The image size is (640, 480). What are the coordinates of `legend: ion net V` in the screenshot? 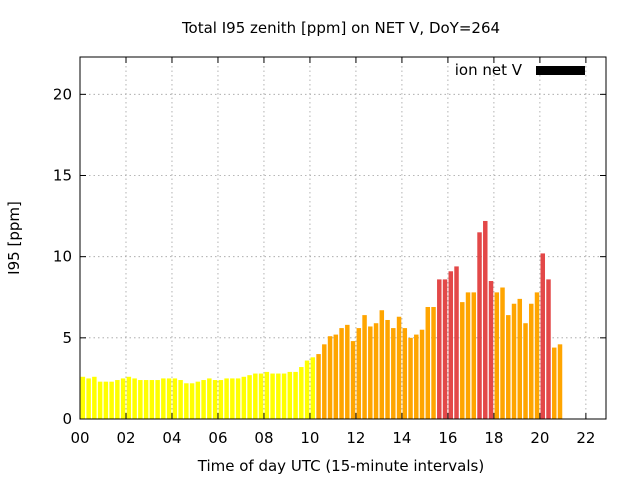 It's located at (520, 70).